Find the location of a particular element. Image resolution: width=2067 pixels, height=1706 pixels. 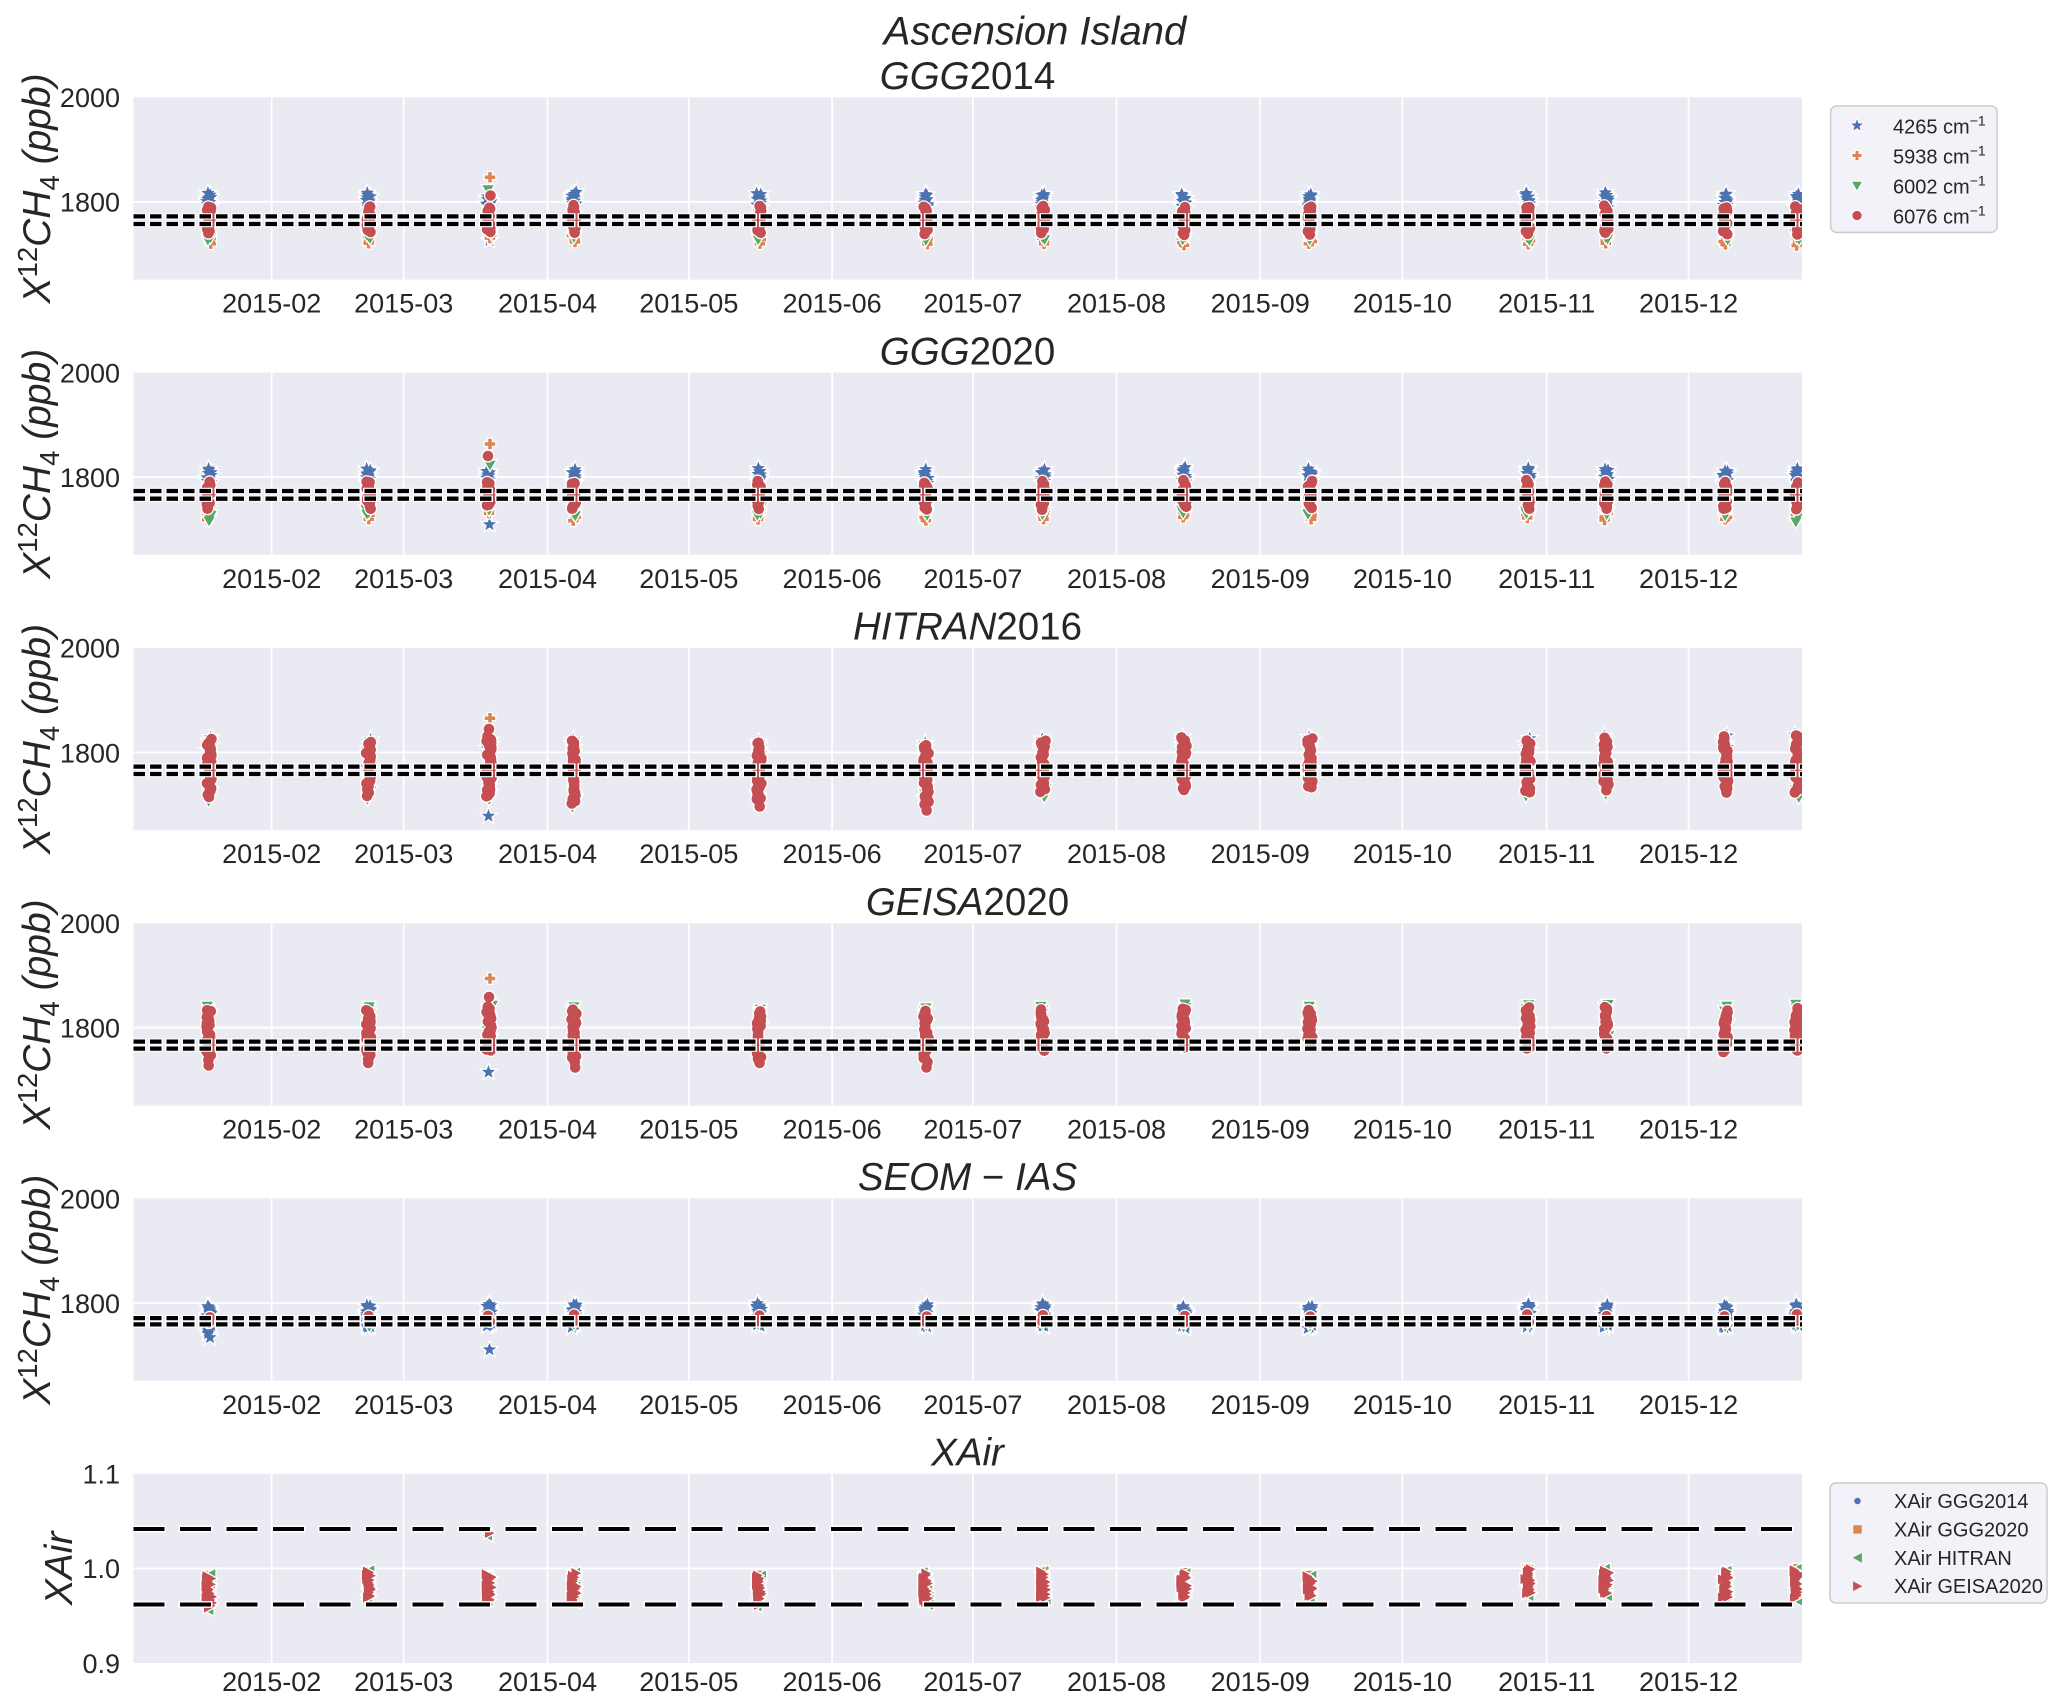

svg-text: 4265 cm−1 is located at coordinates (1939, 126).